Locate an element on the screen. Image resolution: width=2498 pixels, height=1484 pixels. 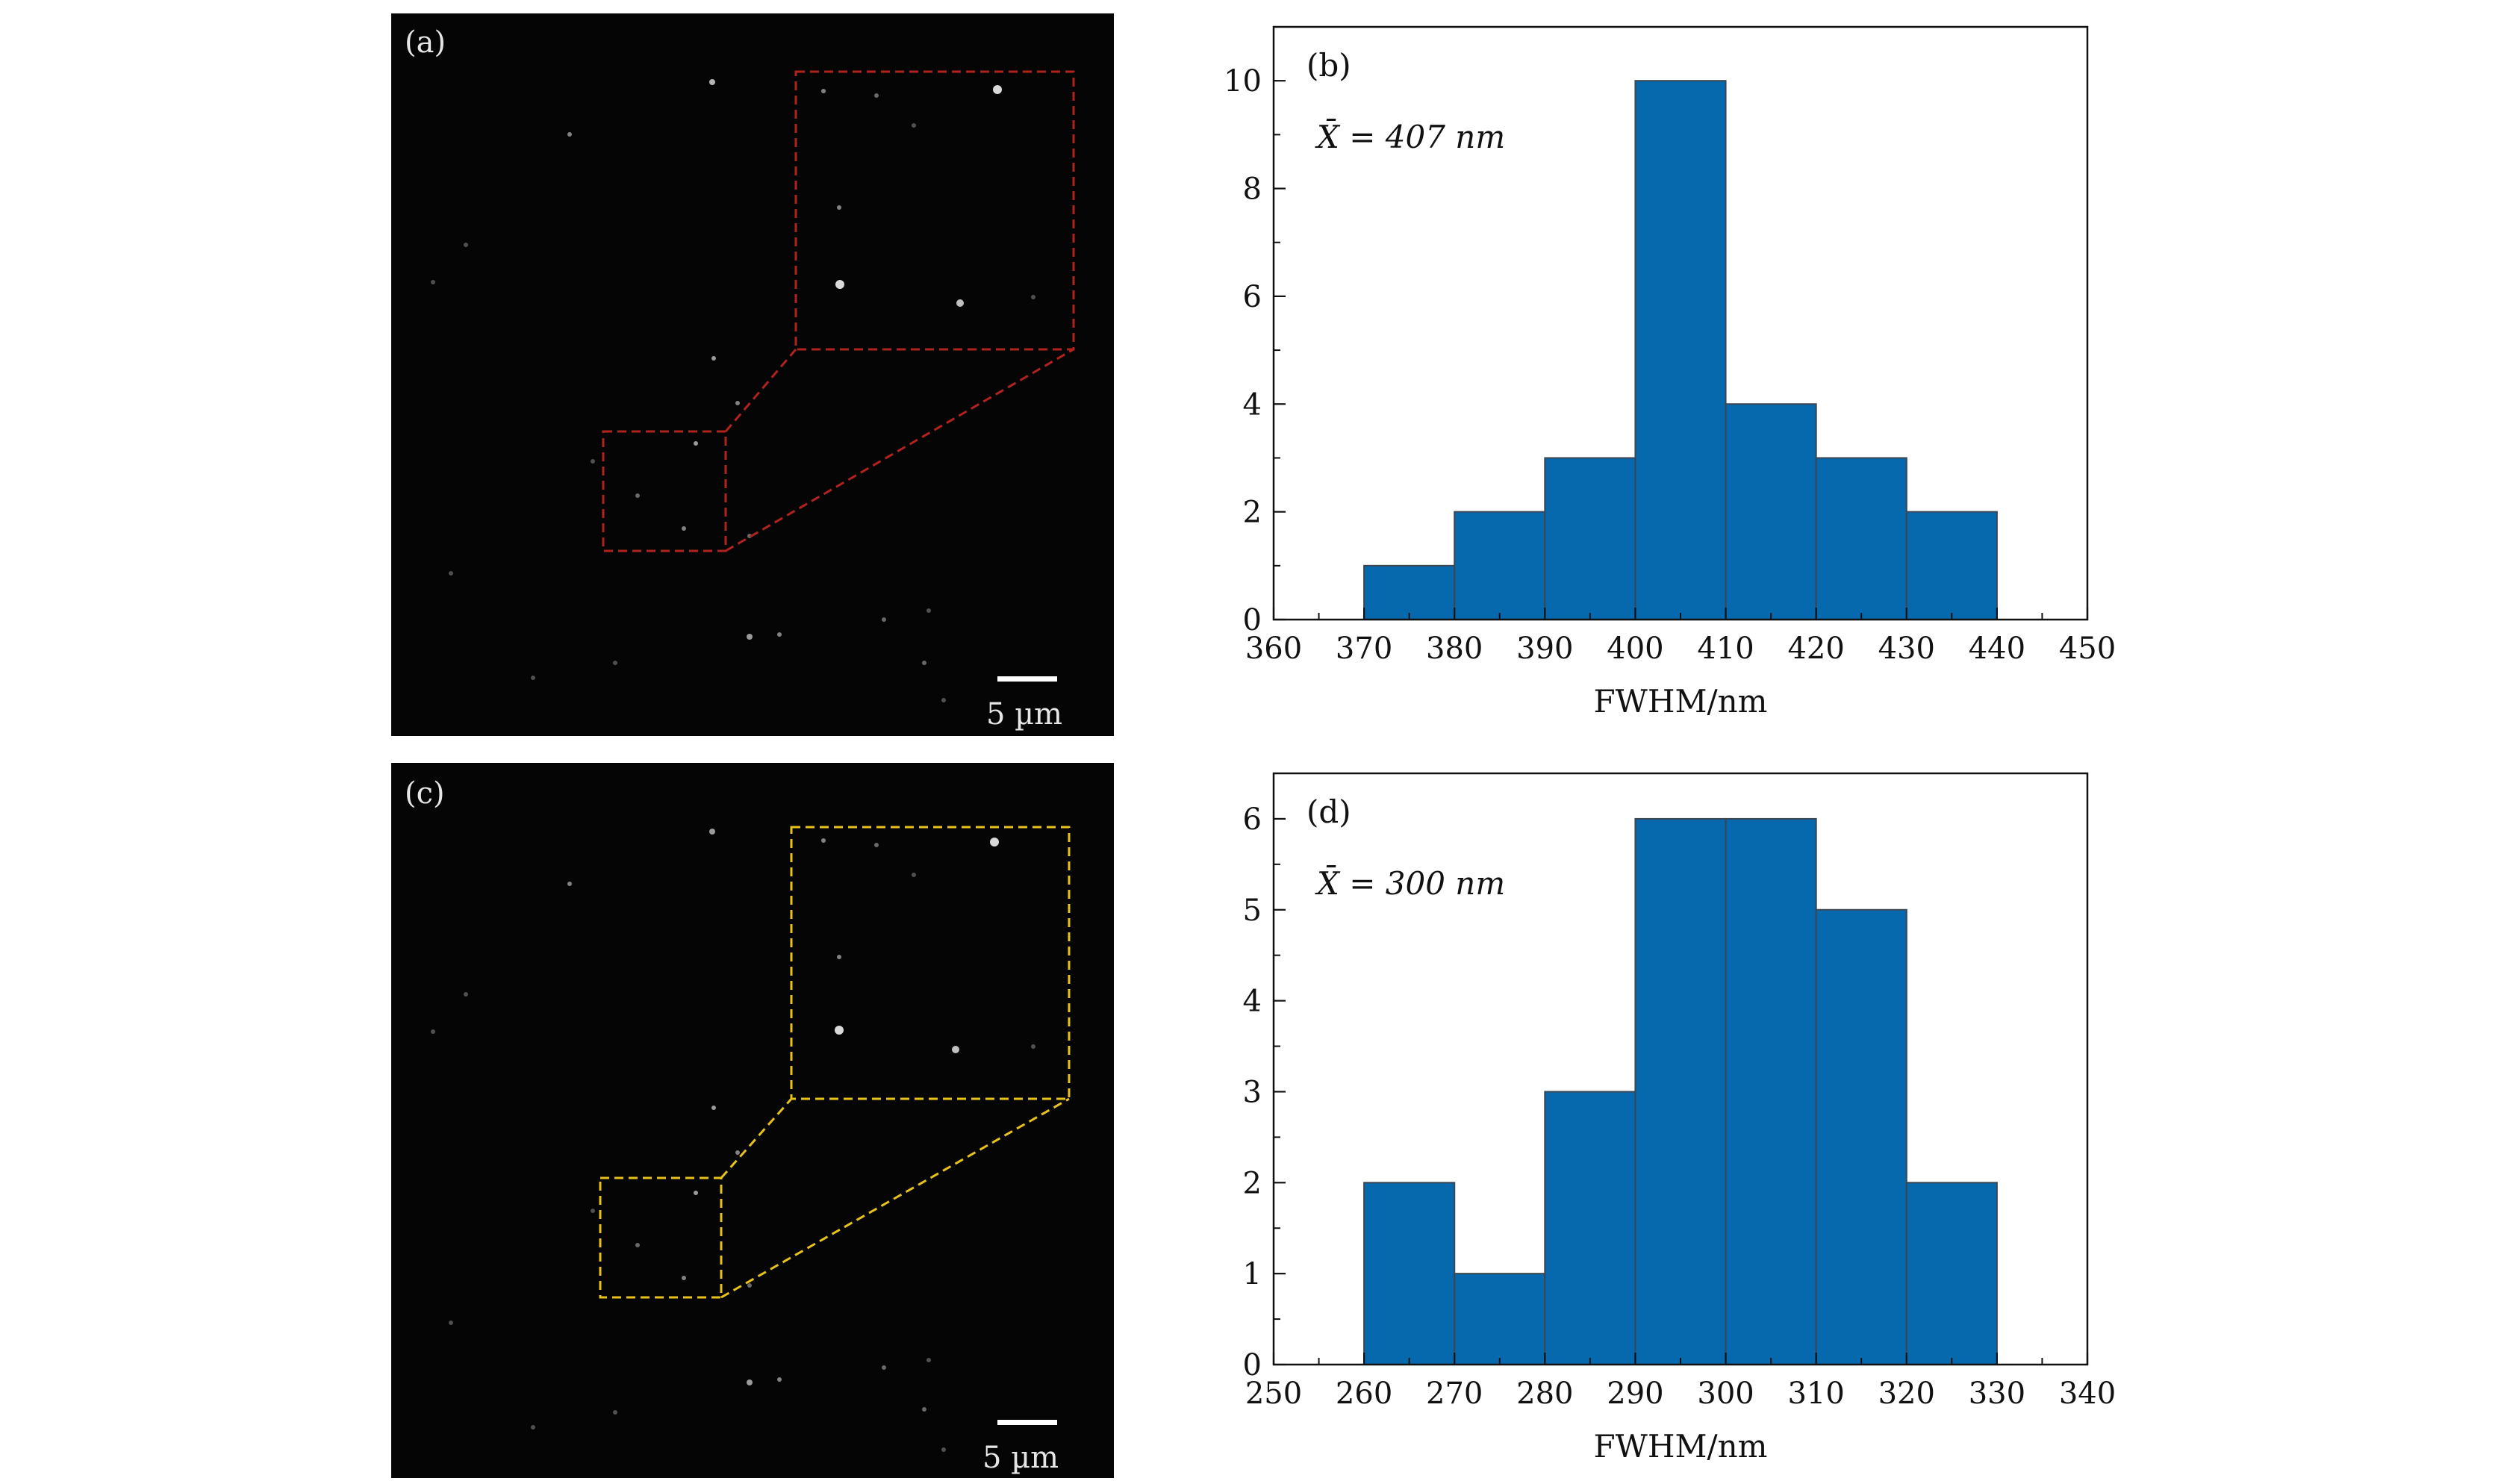
scale-bar-c is located at coordinates (1027, 1422).